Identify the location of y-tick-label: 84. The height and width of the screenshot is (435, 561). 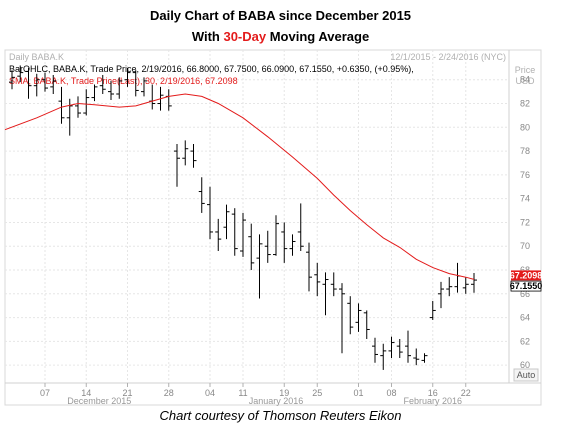
(525, 80).